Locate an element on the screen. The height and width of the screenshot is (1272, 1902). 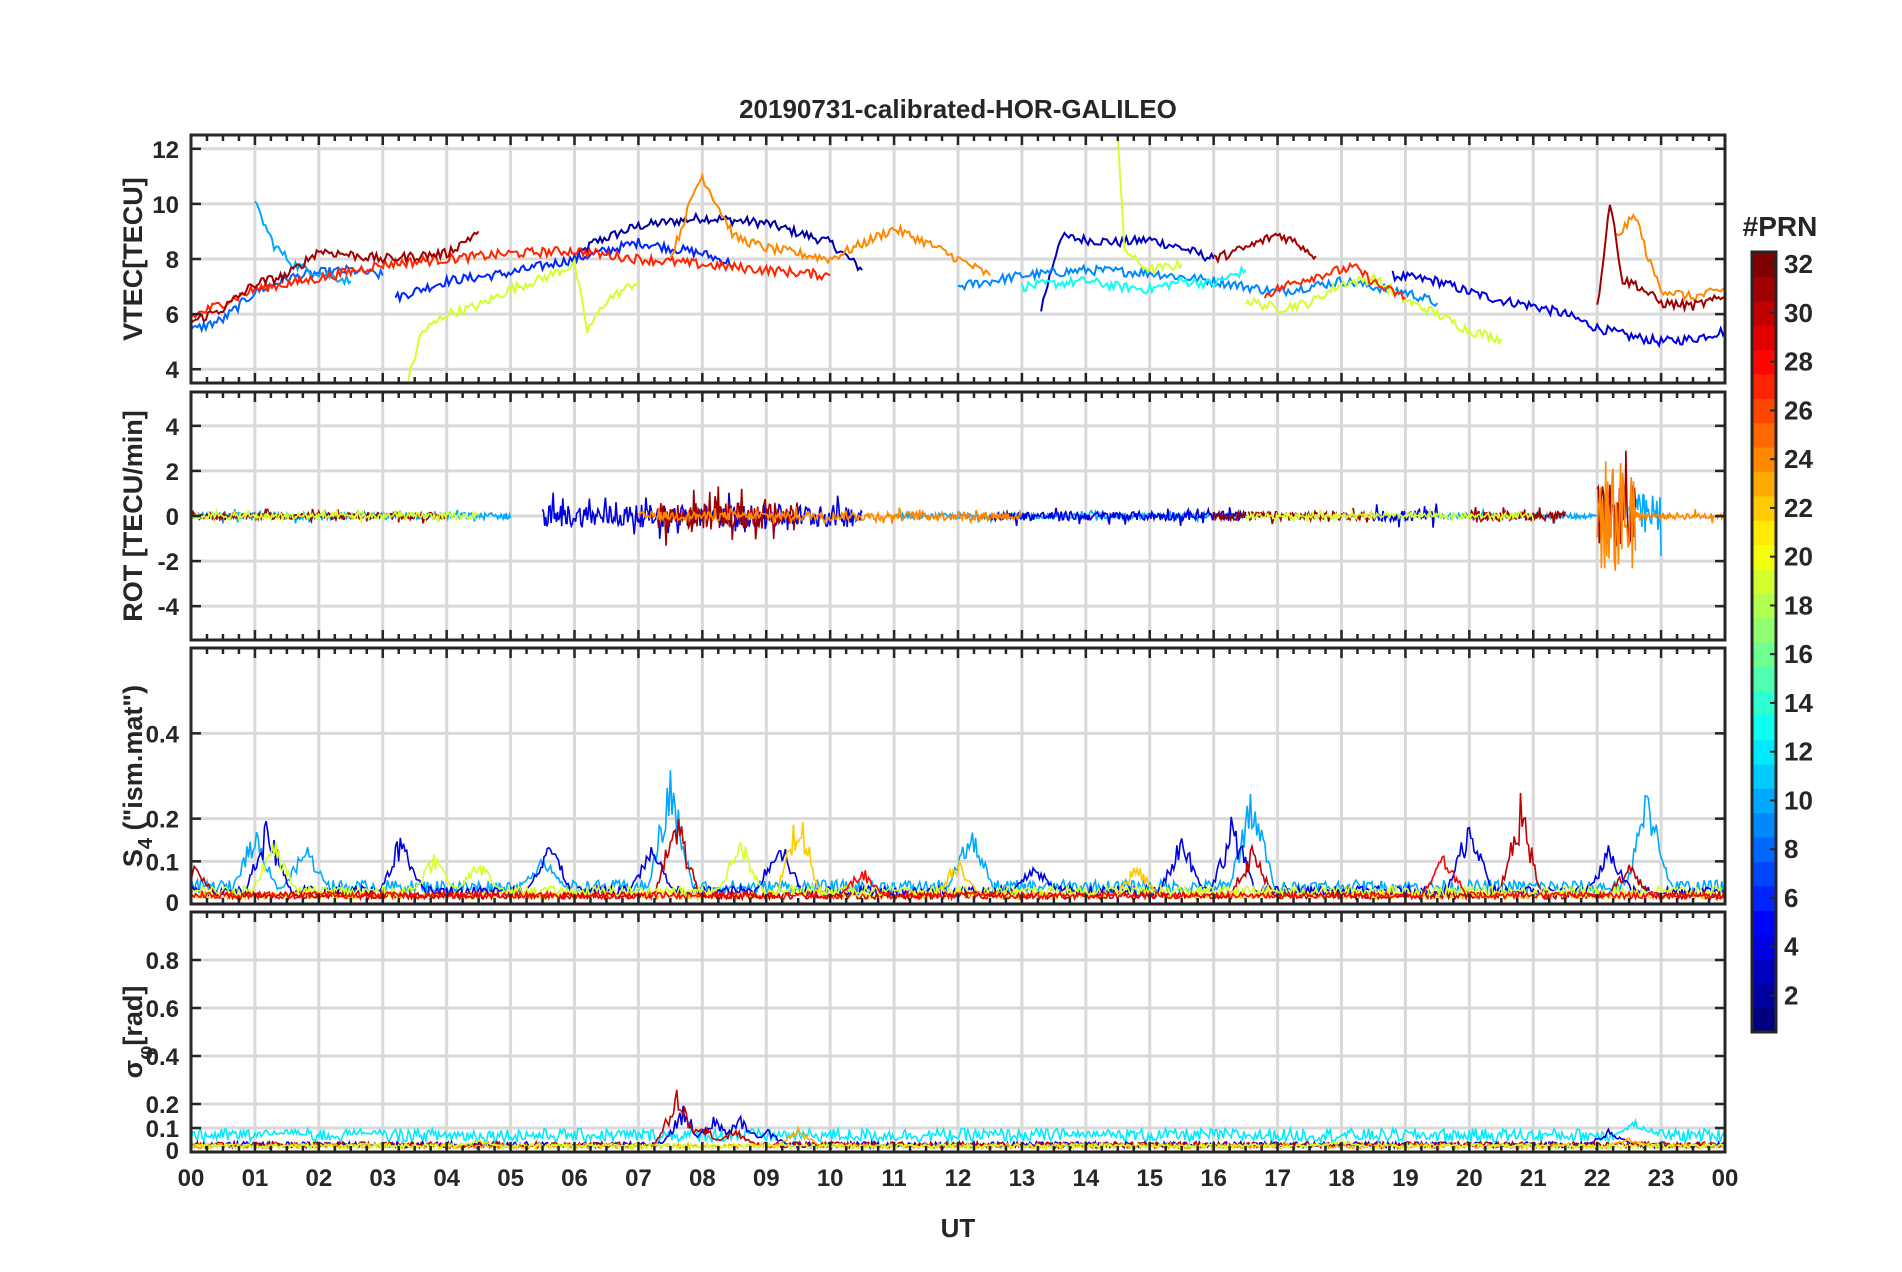
colorbar-tick-label: 2 is located at coordinates (1791, 995).